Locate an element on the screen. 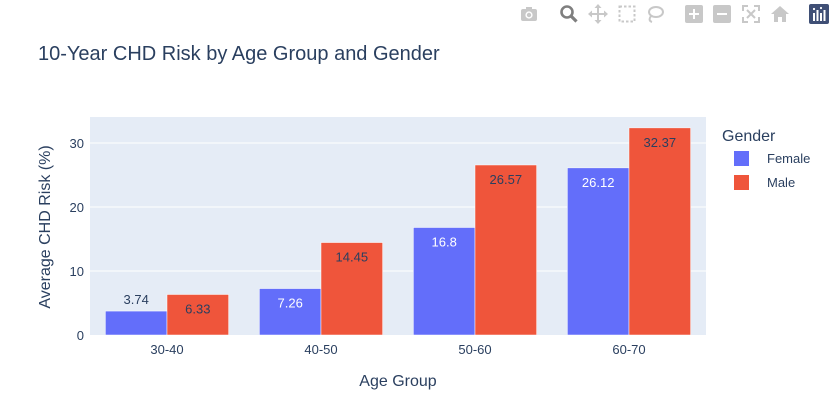 This screenshot has height=401, width=832. bar-data-label: 16.8 is located at coordinates (444, 242).